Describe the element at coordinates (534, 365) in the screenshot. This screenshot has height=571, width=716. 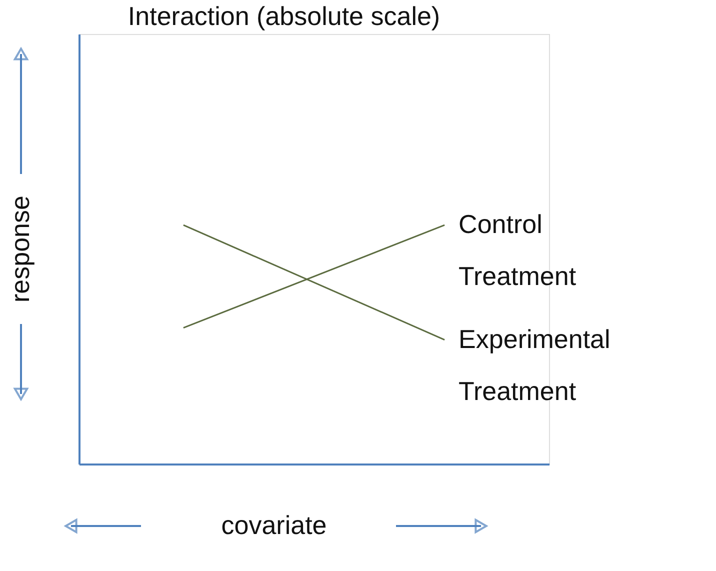
I see `series-label: Experimental Treatment` at that location.